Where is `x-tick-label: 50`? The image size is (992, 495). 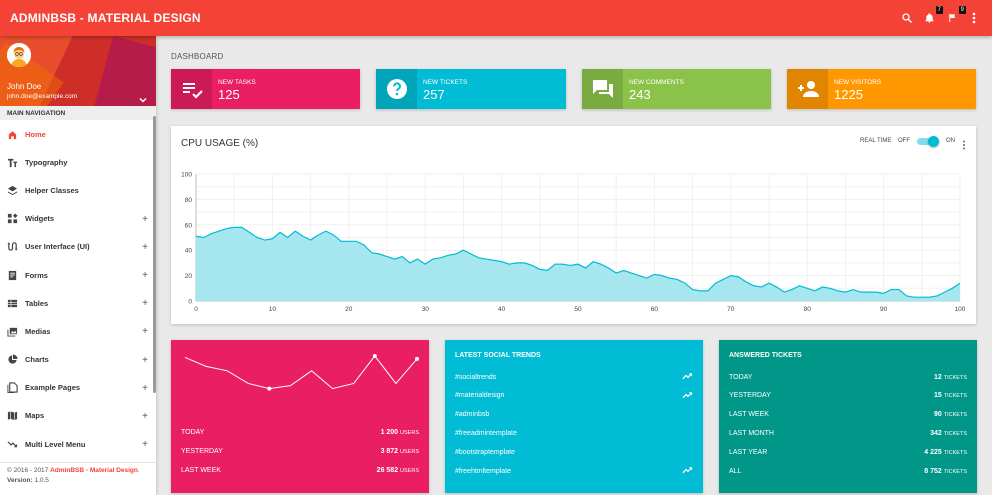 x-tick-label: 50 is located at coordinates (578, 309).